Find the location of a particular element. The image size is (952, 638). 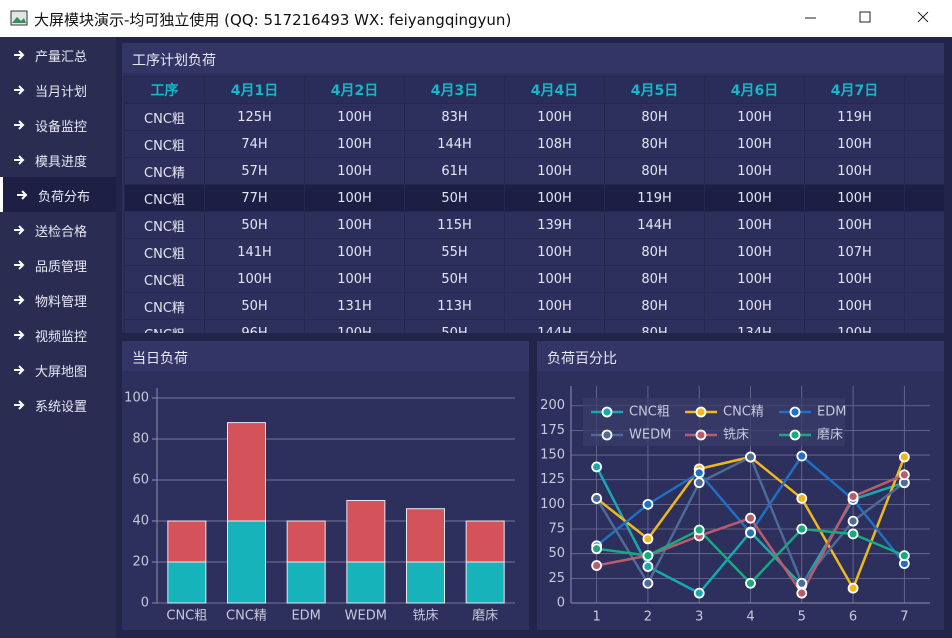

x-tick-label: EDM is located at coordinates (305, 616).